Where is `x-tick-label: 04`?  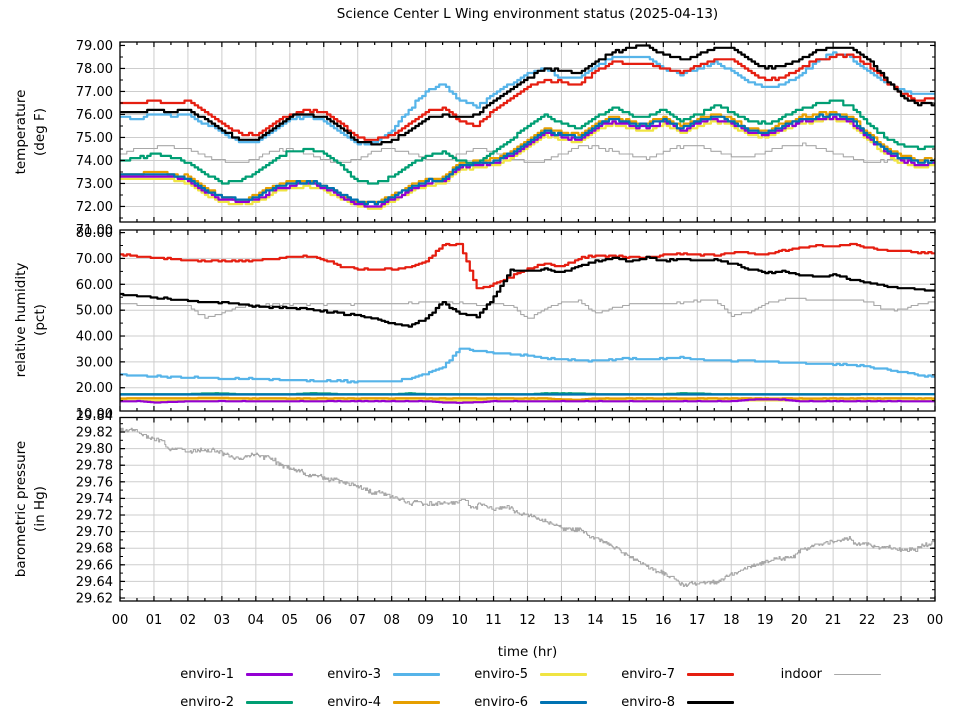 x-tick-label: 04 is located at coordinates (256, 620).